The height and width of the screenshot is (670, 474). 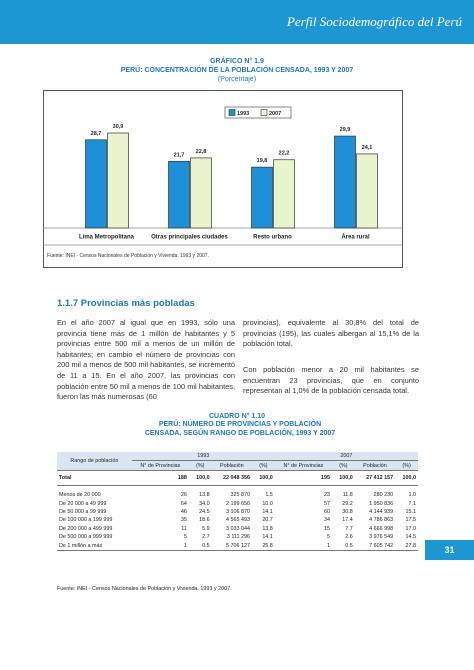 I want to click on x-tick-label: Resto urbano, so click(x=272, y=238).